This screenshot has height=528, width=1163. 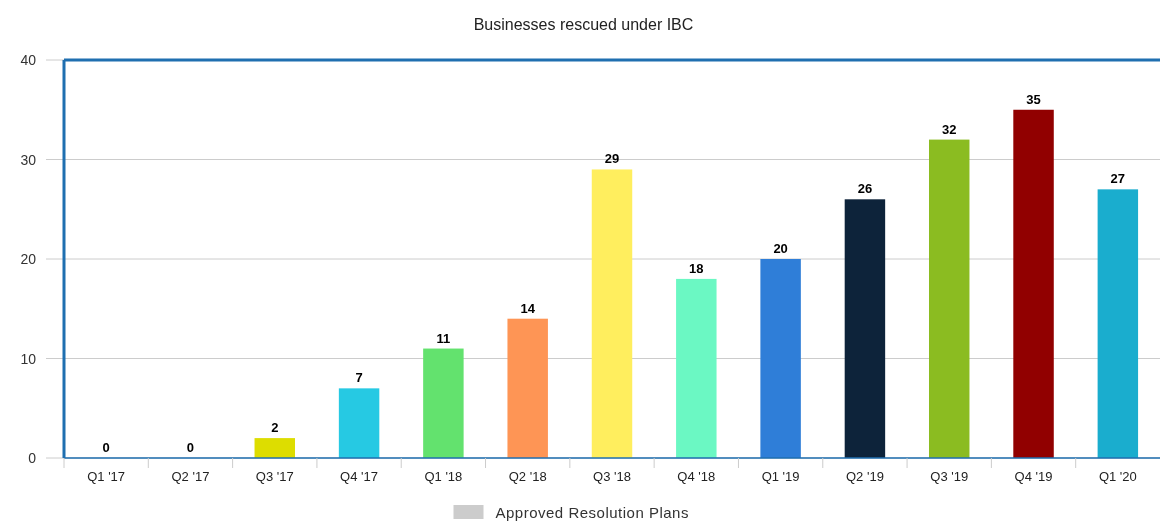 I want to click on data-label: 7, so click(x=359, y=378).